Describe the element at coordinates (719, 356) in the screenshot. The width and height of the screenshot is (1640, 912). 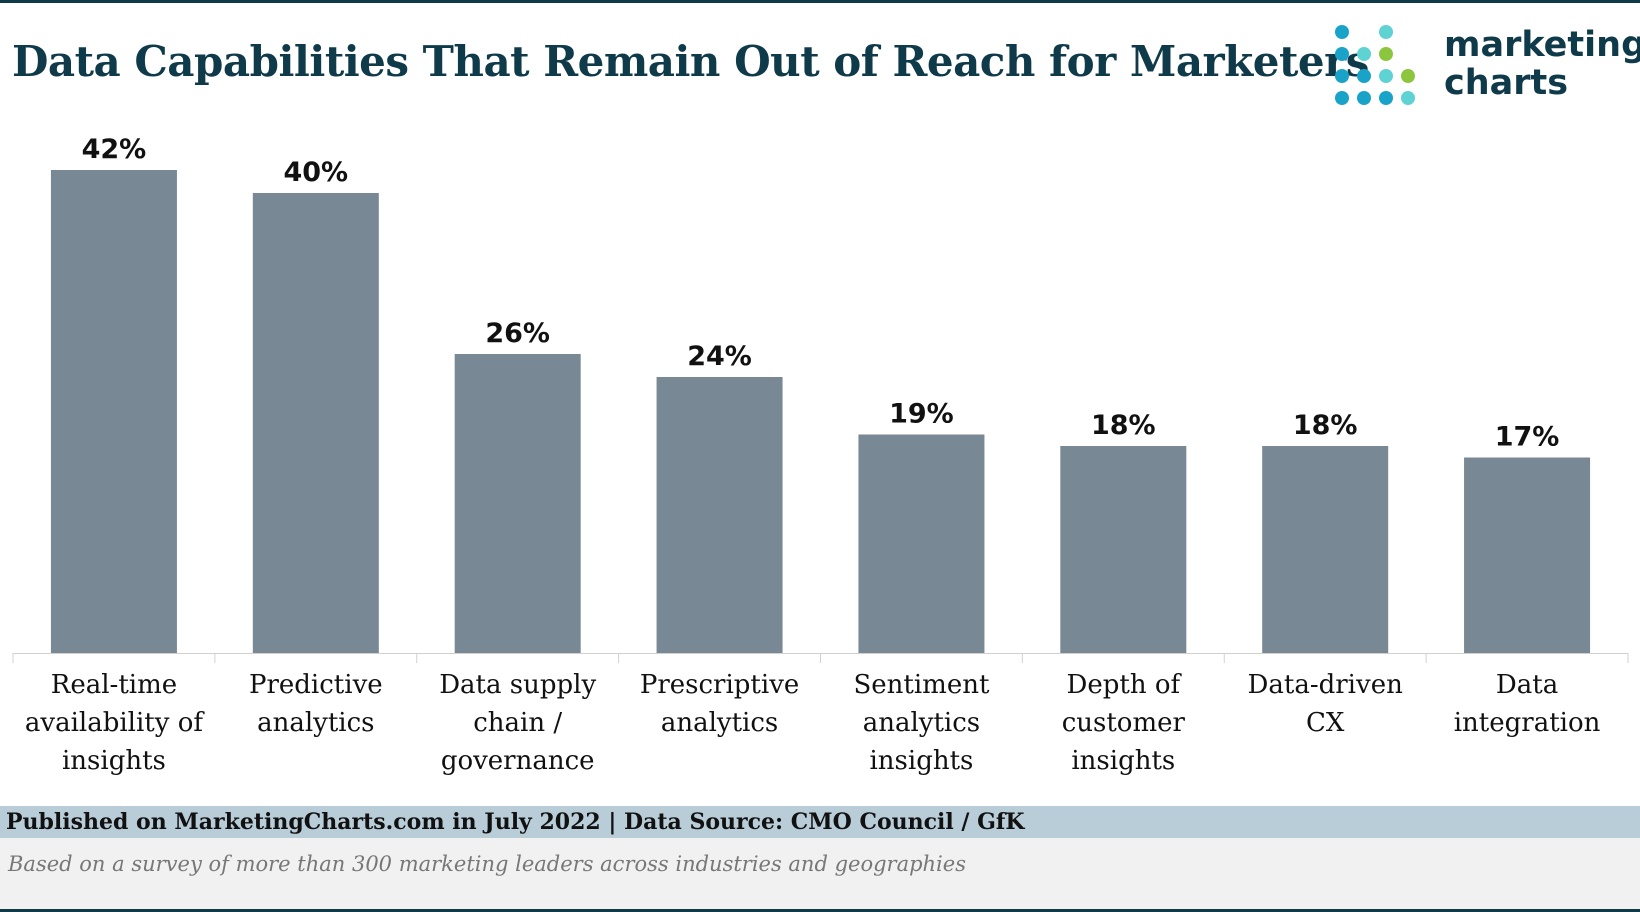
I see `bar-value-label: 24%` at that location.